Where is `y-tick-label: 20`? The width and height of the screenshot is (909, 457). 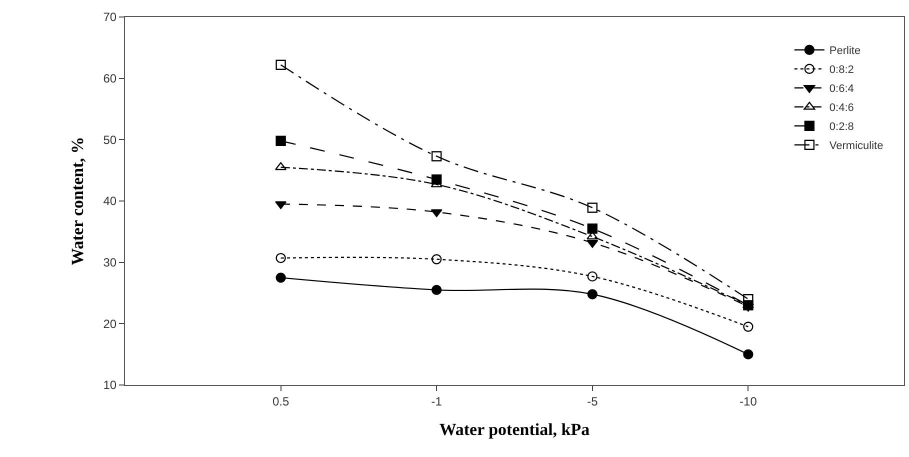
y-tick-label: 20 is located at coordinates (110, 323).